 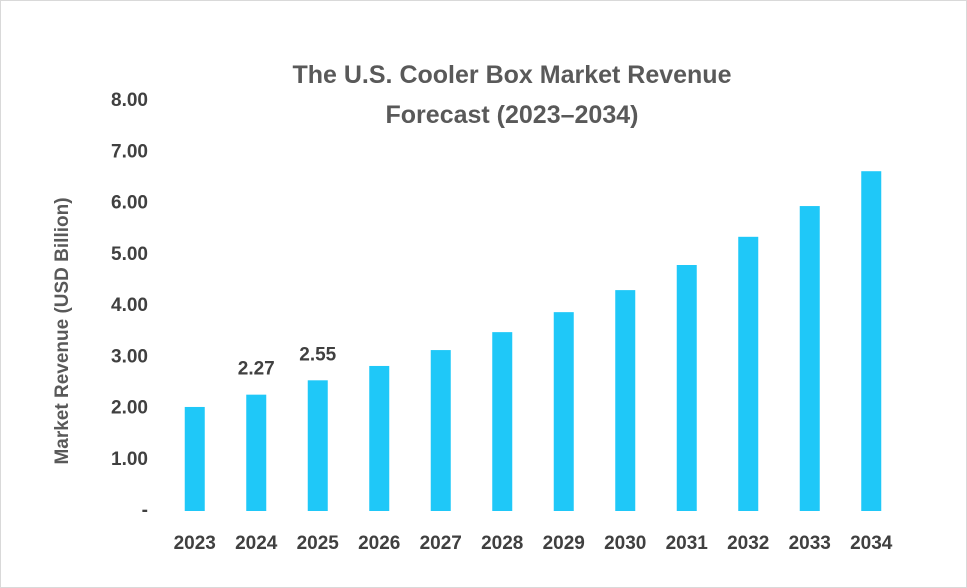 I want to click on x-tick-label: 2024, so click(x=256, y=543).